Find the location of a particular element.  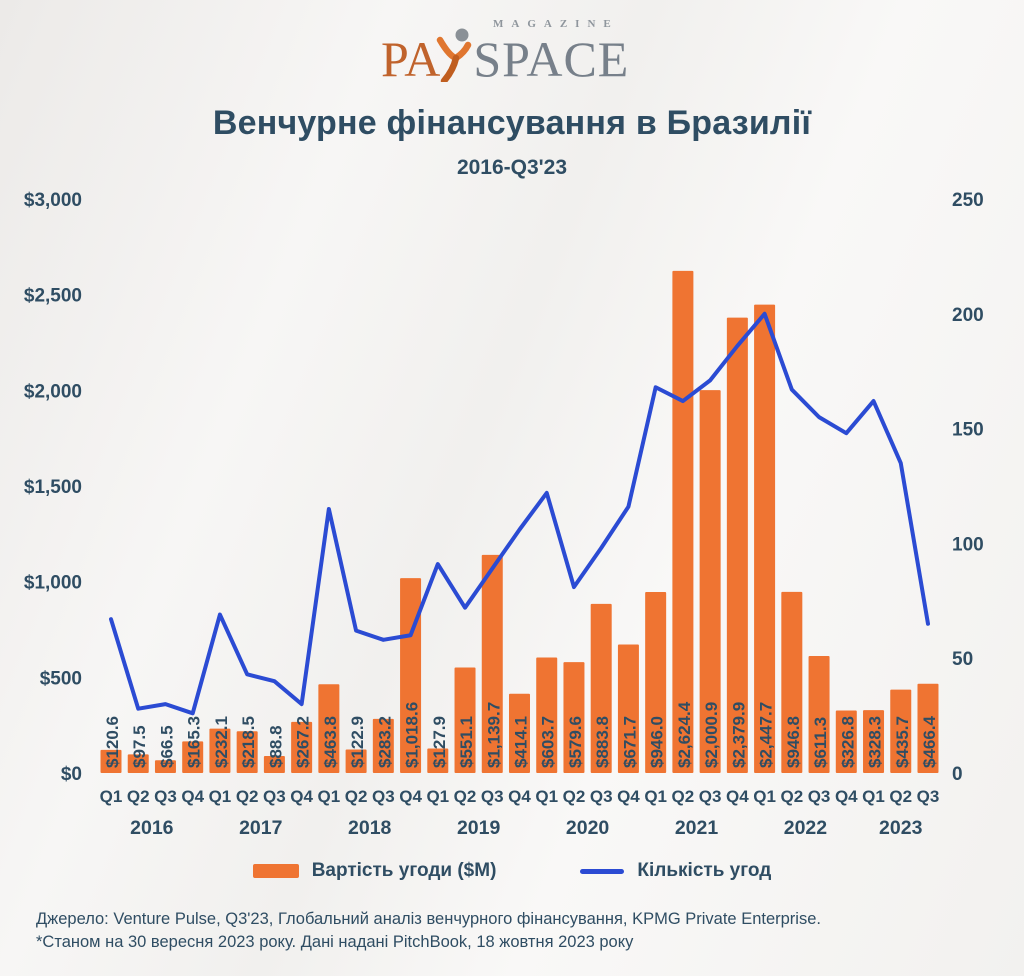

right-axis-tick: 100 is located at coordinates (968, 544).